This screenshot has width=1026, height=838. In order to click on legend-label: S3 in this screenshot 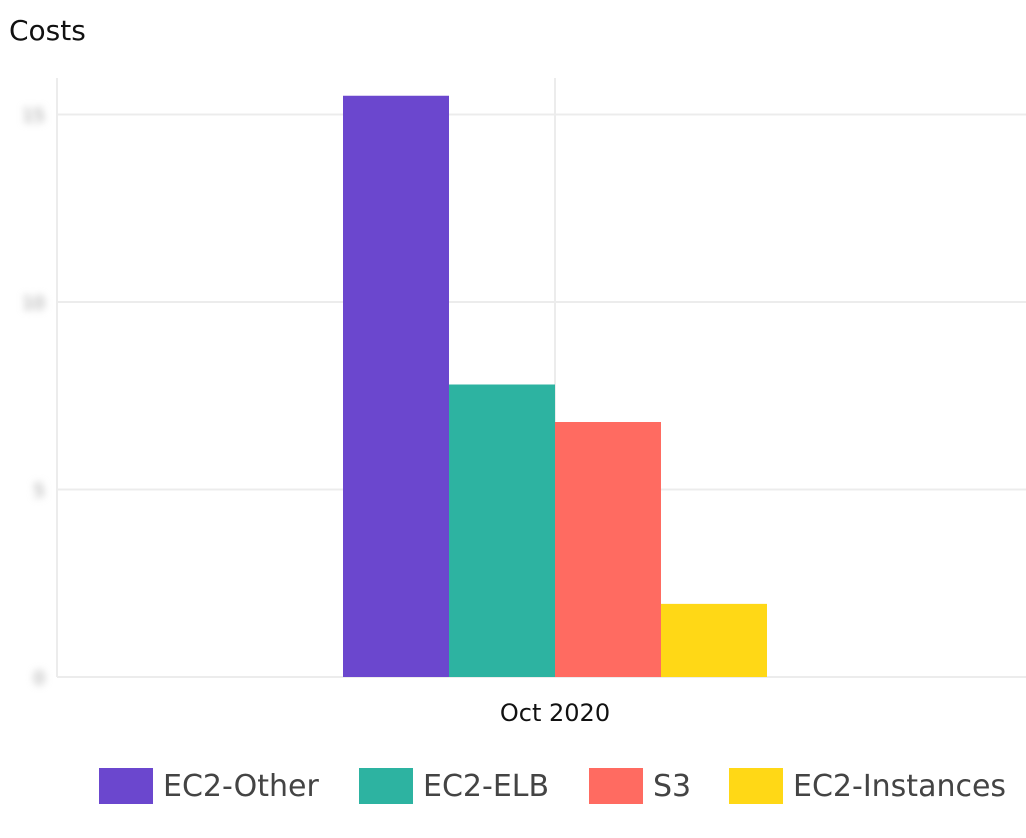, I will do `click(672, 786)`.